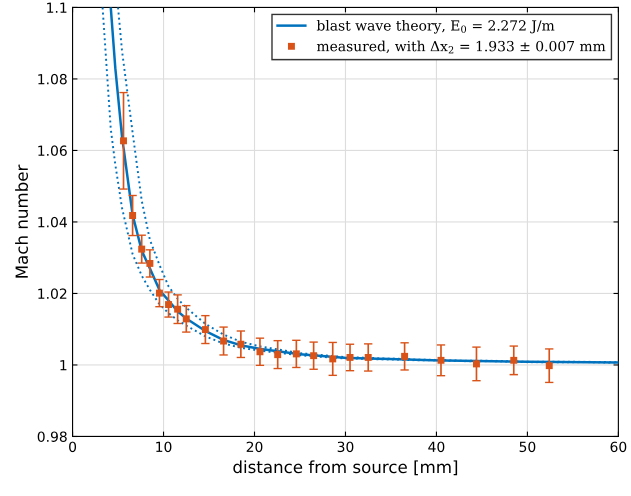 This screenshot has width=631, height=496. Describe the element at coordinates (63, 365) in the screenshot. I see `y-tick-label: 1` at that location.